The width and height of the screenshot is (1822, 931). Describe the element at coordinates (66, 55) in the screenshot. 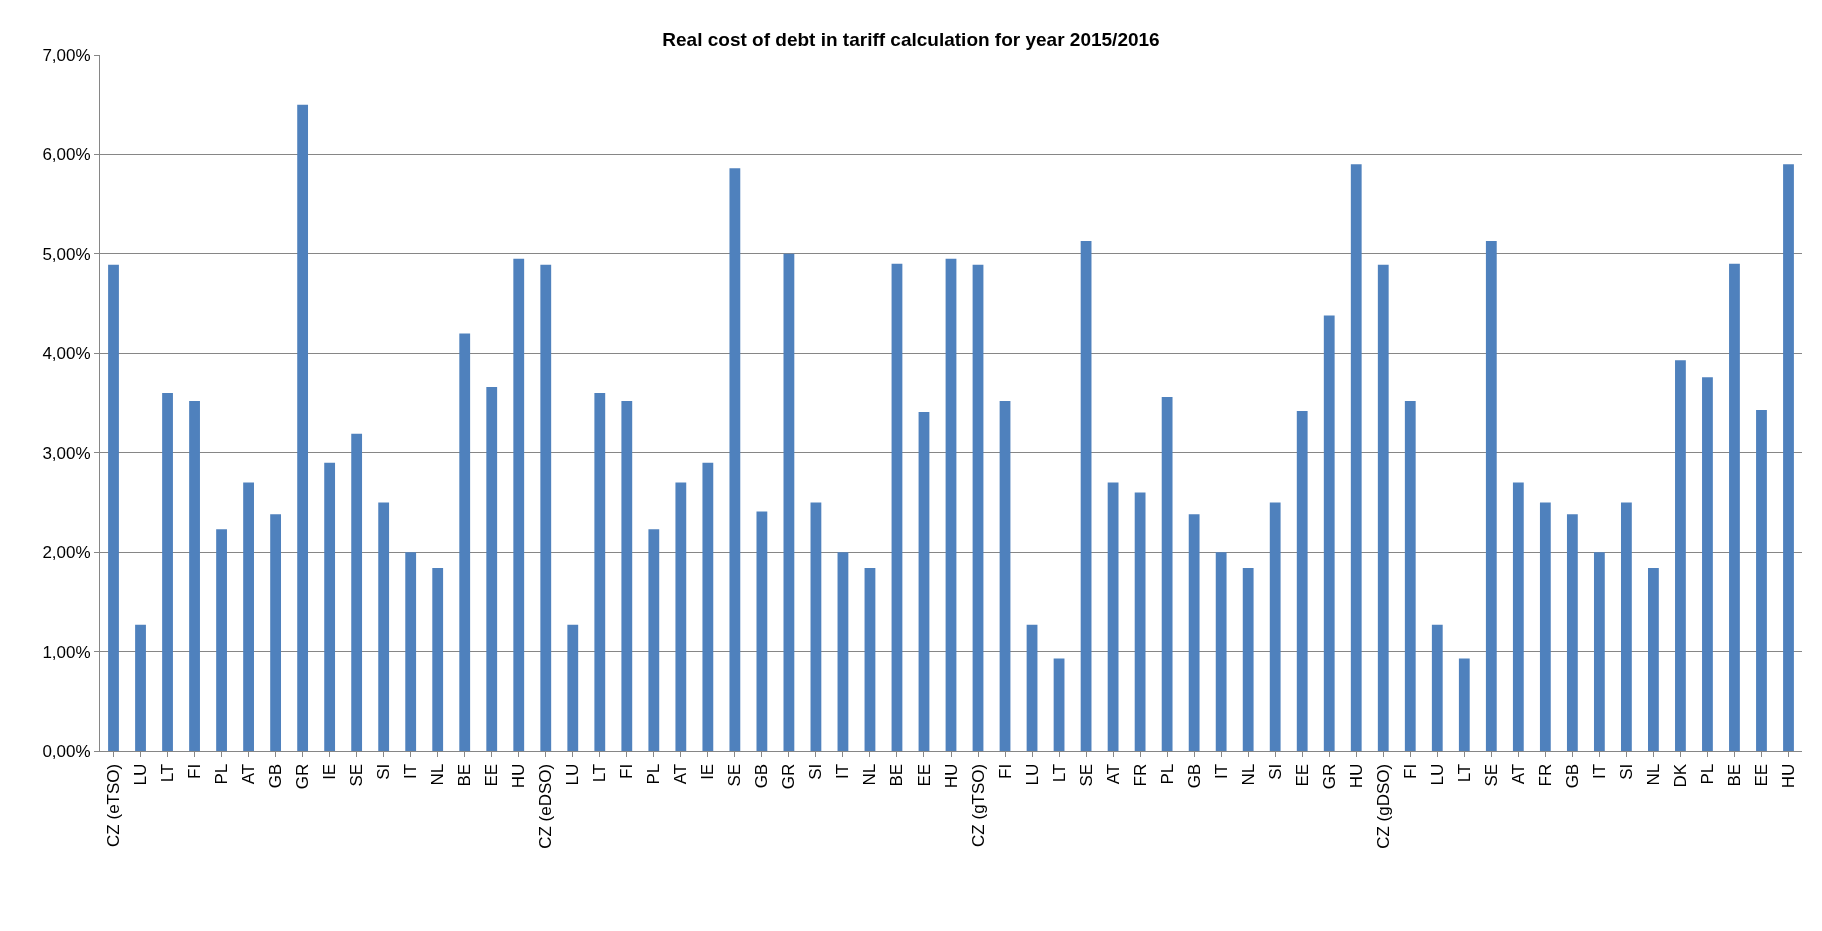

I see `y-tick-label: 7,00%` at that location.